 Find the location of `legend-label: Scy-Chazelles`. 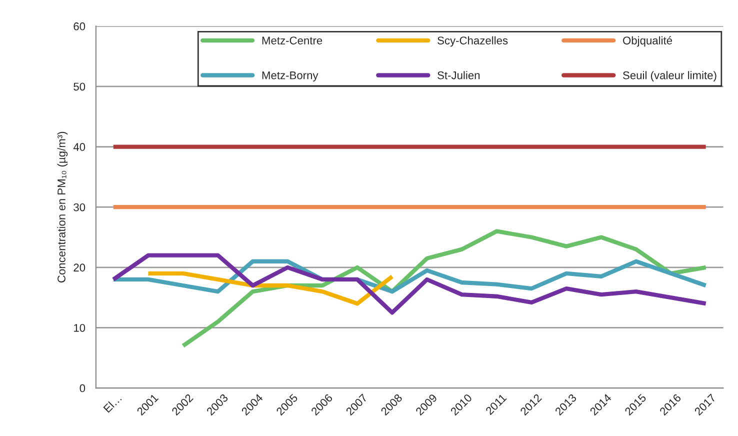

legend-label: Scy-Chazelles is located at coordinates (473, 41).